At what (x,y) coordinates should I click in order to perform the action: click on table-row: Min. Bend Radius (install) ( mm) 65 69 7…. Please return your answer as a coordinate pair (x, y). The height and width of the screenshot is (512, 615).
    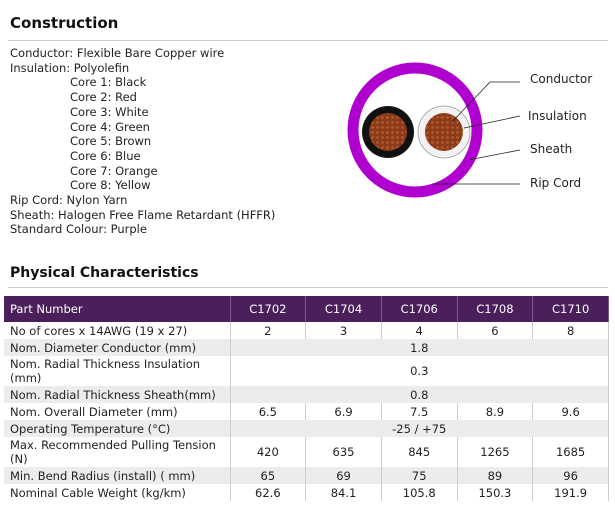
    Looking at the image, I should click on (306, 475).